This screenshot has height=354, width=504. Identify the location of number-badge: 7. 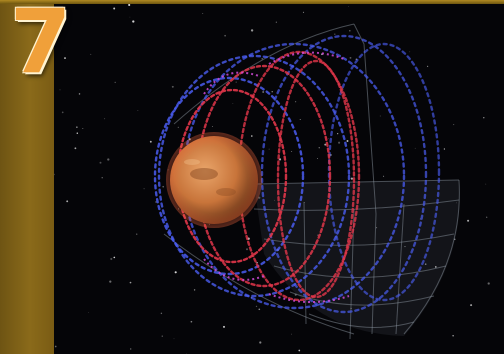
(41, 46).